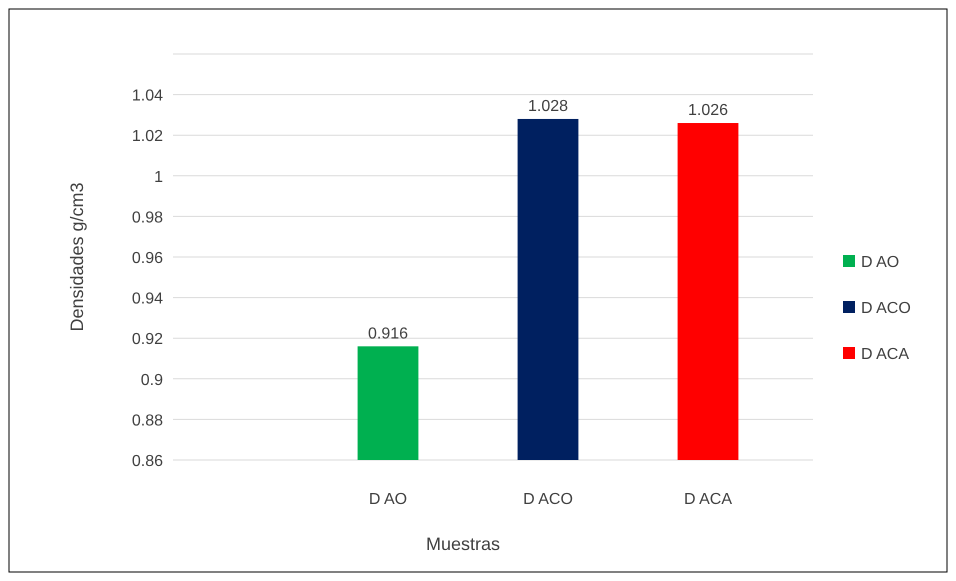 This screenshot has width=956, height=581. I want to click on data-label: 0.916, so click(388, 333).